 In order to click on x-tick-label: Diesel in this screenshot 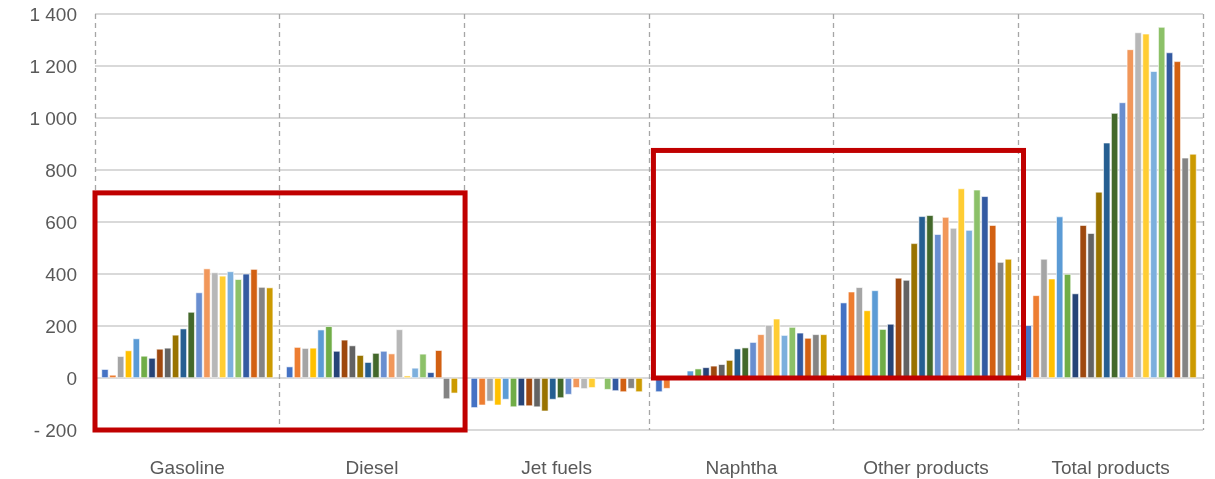, I will do `click(372, 467)`.